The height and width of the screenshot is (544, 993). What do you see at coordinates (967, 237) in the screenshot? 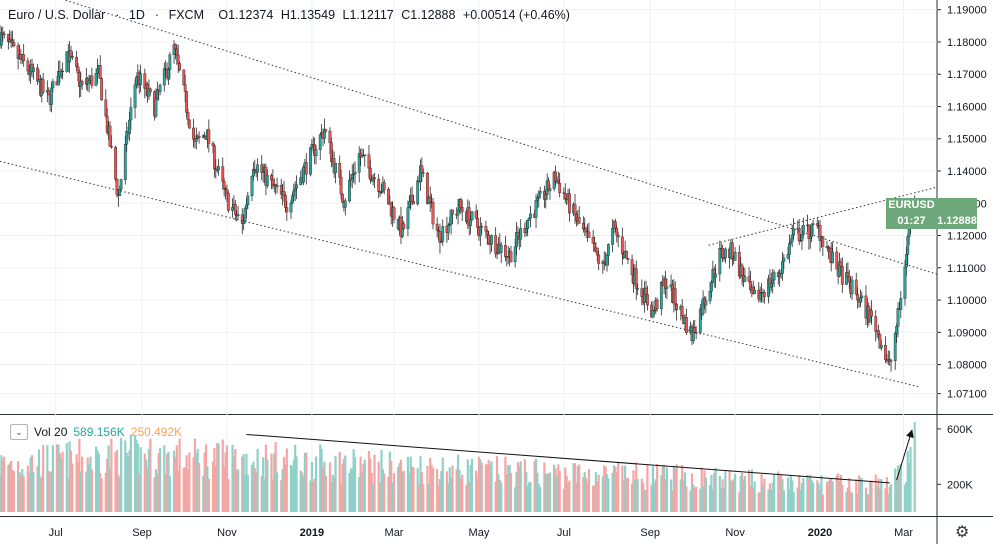
I see `price-tick-label: 1.12000` at bounding box center [967, 237].